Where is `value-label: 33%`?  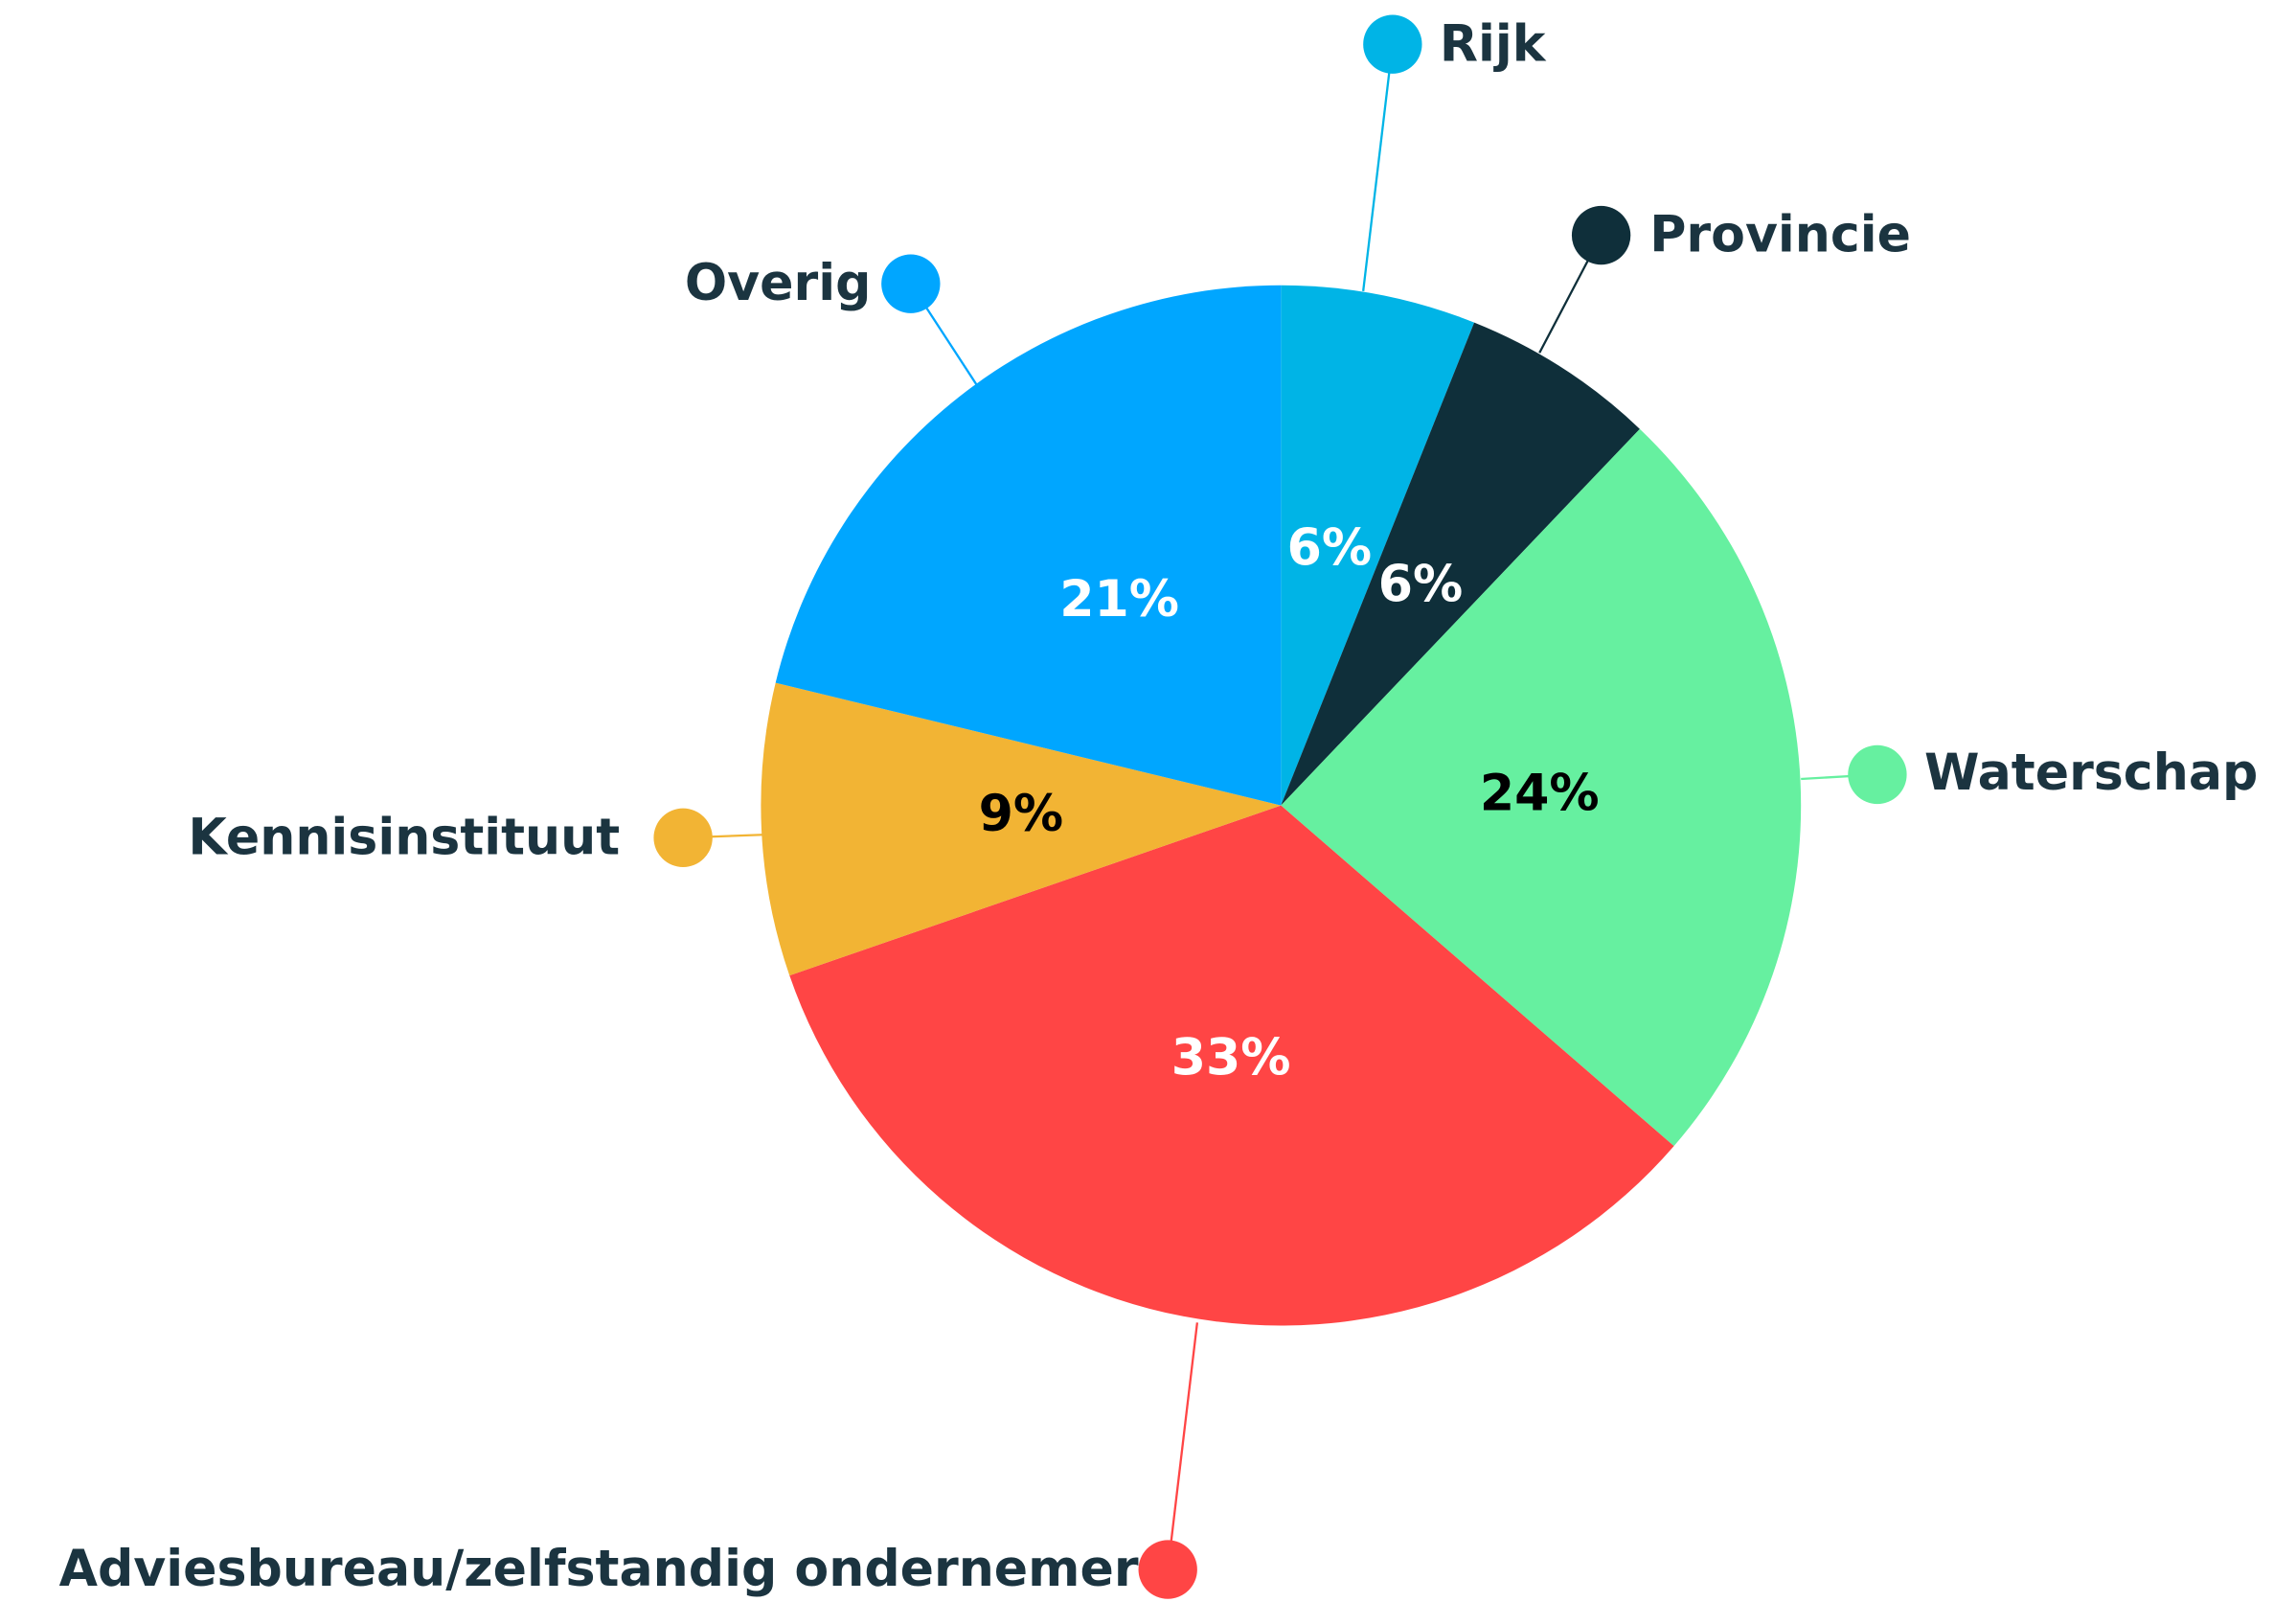
value-label: 33% is located at coordinates (1231, 1058).